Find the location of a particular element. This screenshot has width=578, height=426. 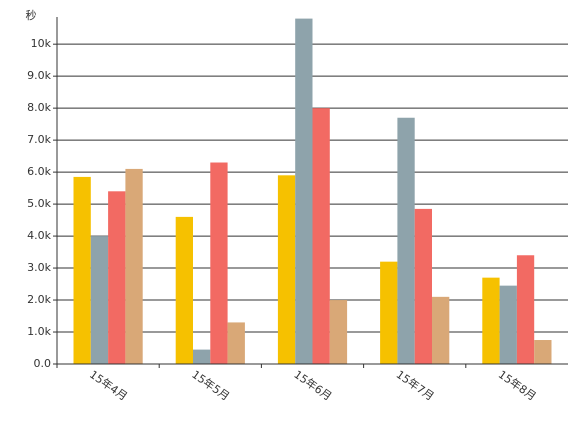

y-tick-label: 4.0k is located at coordinates (39, 235).